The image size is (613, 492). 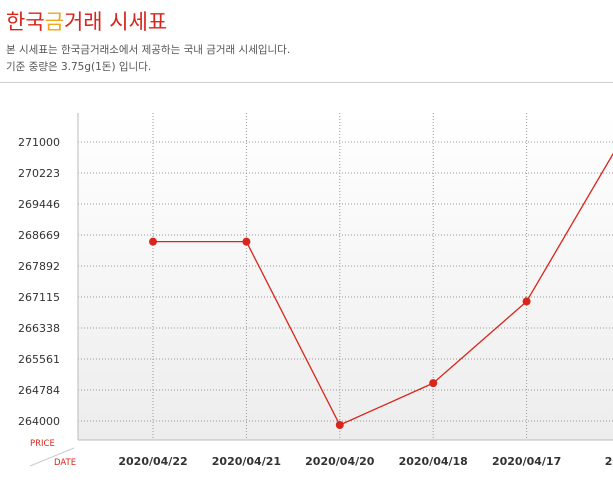 I want to click on y-axis-title: PRICE, so click(x=42, y=444).